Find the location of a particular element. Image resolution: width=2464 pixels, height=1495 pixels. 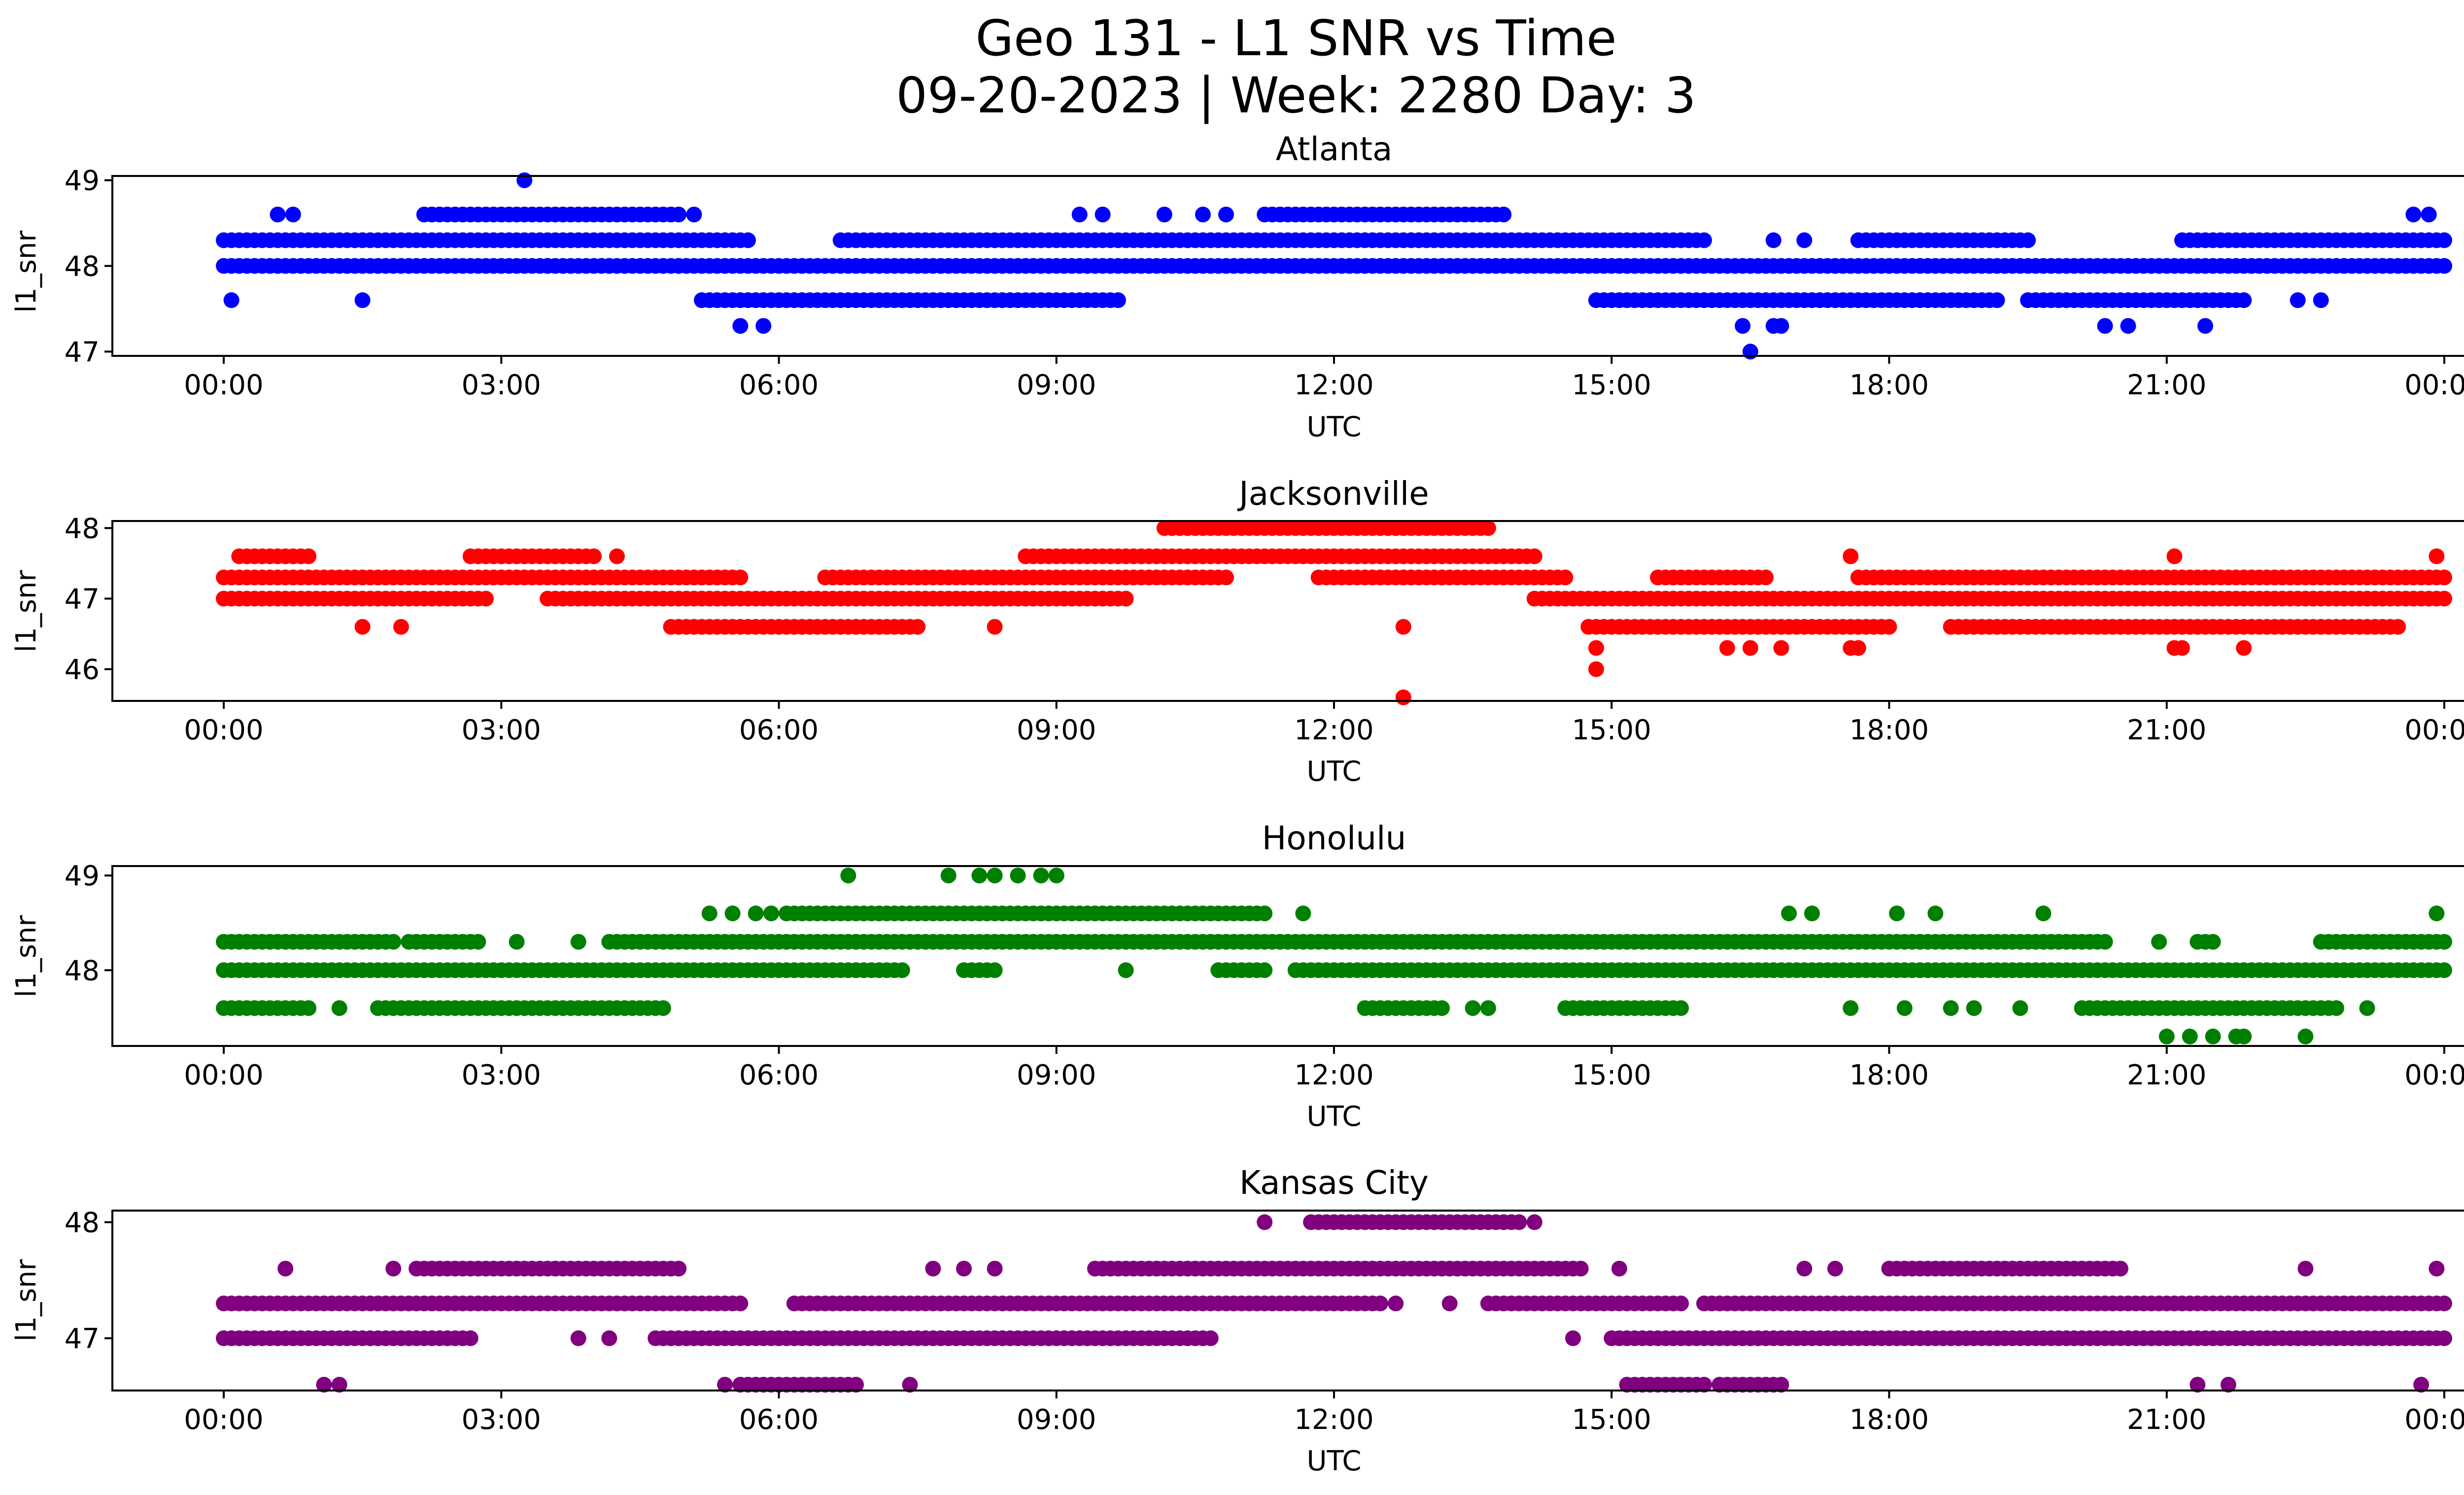

figure-title-line2: 09-20-2023 | Week: 2280 Day: 3 is located at coordinates (1296, 95).